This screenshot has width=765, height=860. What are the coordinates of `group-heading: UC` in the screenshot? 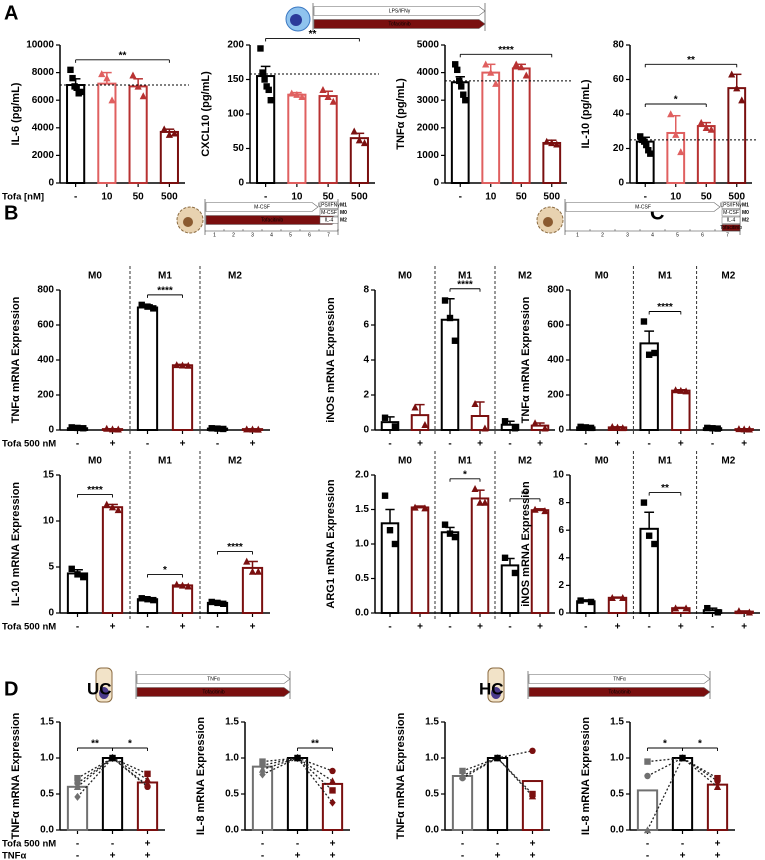 It's located at (99, 688).